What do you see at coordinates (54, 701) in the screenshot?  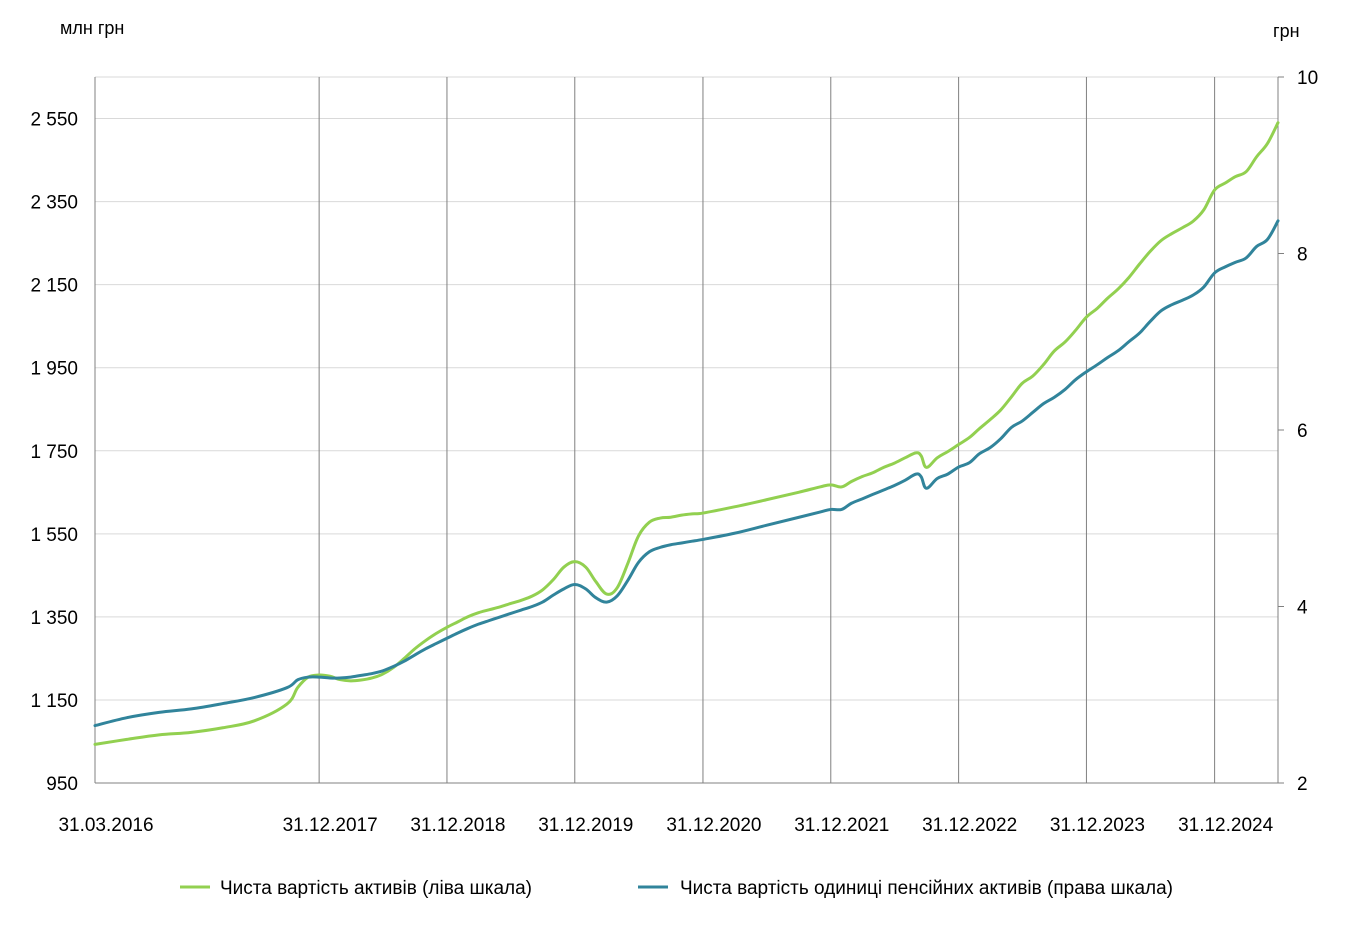 I see `left-tick-label-1: 1 150` at bounding box center [54, 701].